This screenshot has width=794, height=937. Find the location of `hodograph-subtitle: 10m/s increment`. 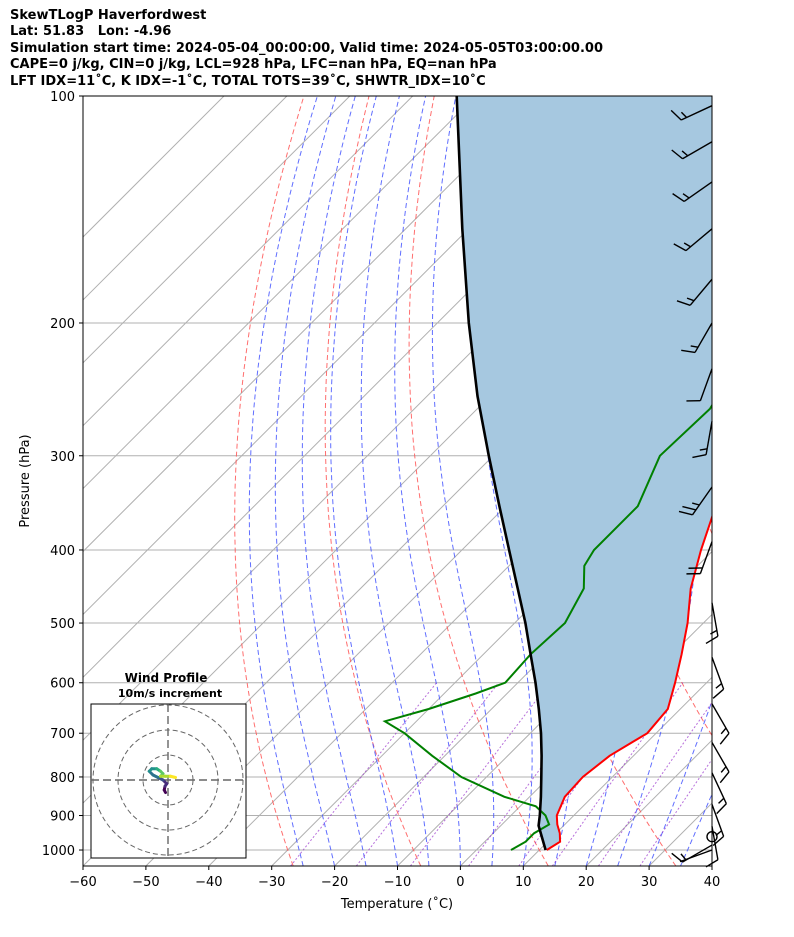

hodograph-subtitle: 10m/s increment is located at coordinates (170, 693).